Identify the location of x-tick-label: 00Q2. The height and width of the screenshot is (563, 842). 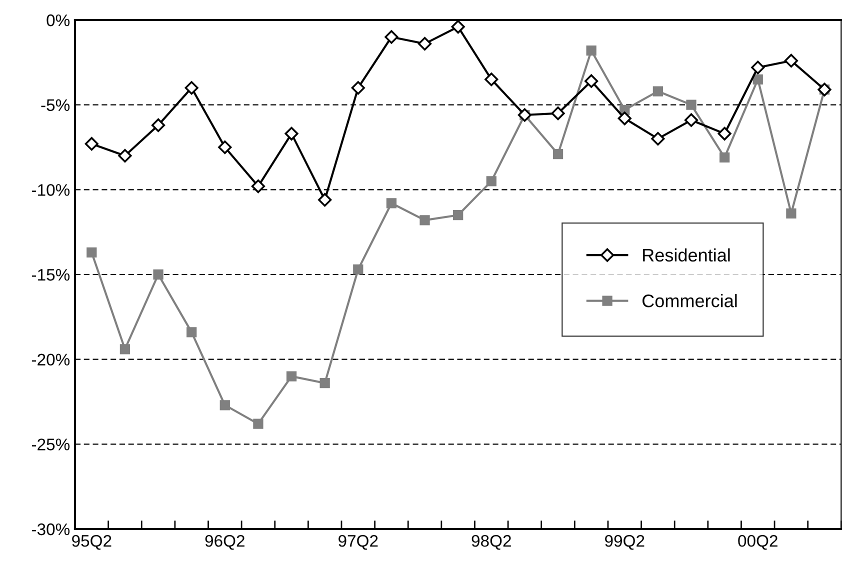
(758, 542).